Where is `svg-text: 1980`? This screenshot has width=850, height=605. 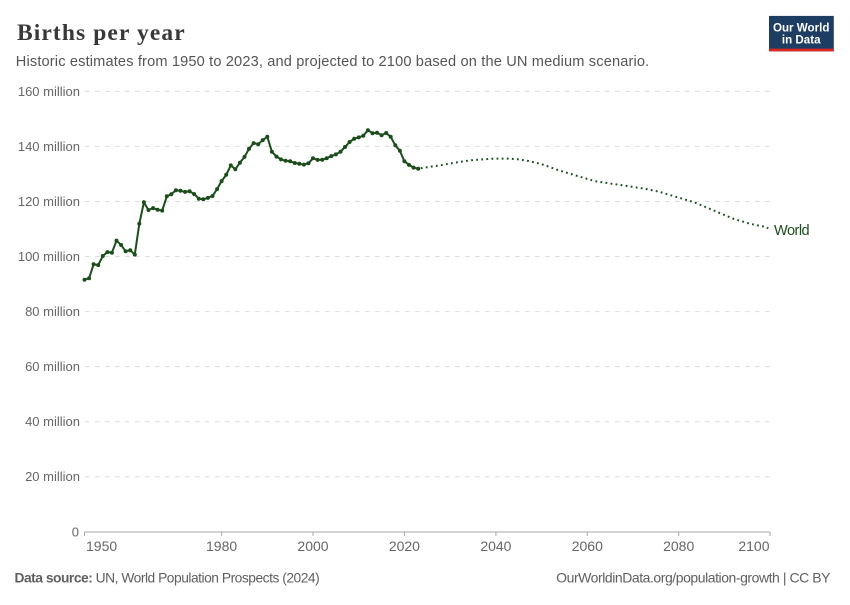 svg-text: 1980 is located at coordinates (221, 546).